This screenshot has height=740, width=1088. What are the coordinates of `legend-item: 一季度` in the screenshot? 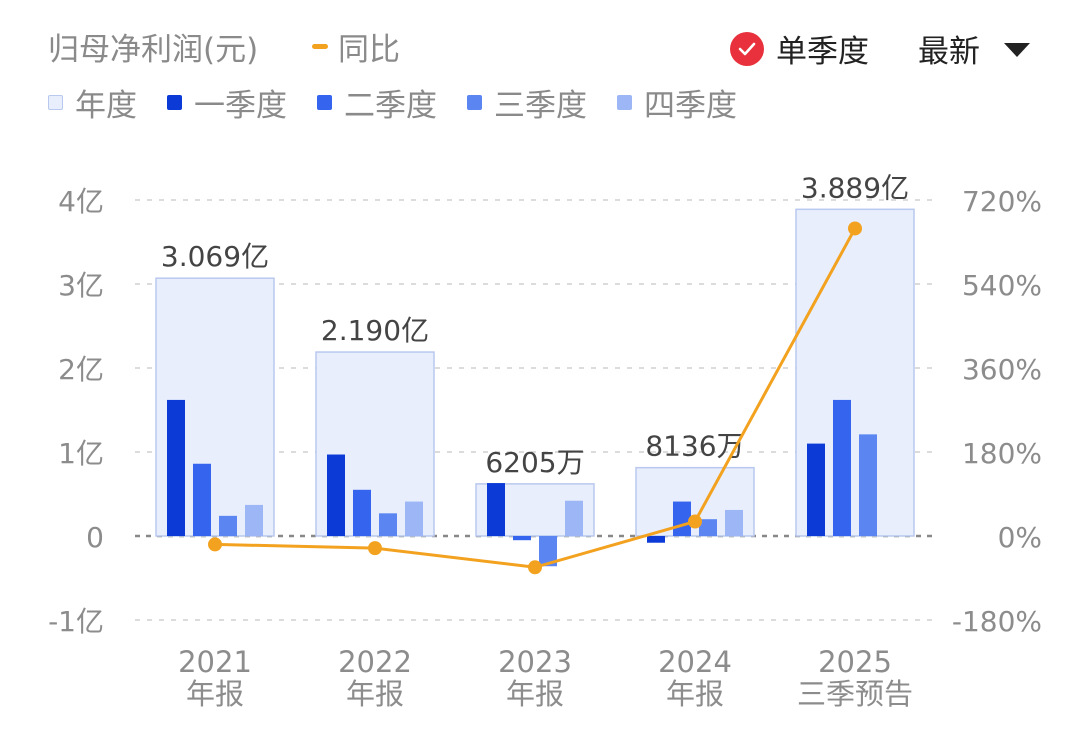 It's located at (227, 102).